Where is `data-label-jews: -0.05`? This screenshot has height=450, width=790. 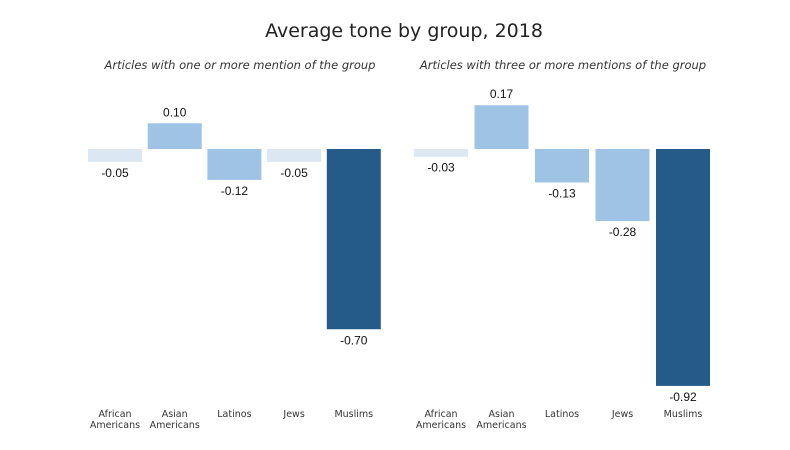 data-label-jews: -0.05 is located at coordinates (294, 173).